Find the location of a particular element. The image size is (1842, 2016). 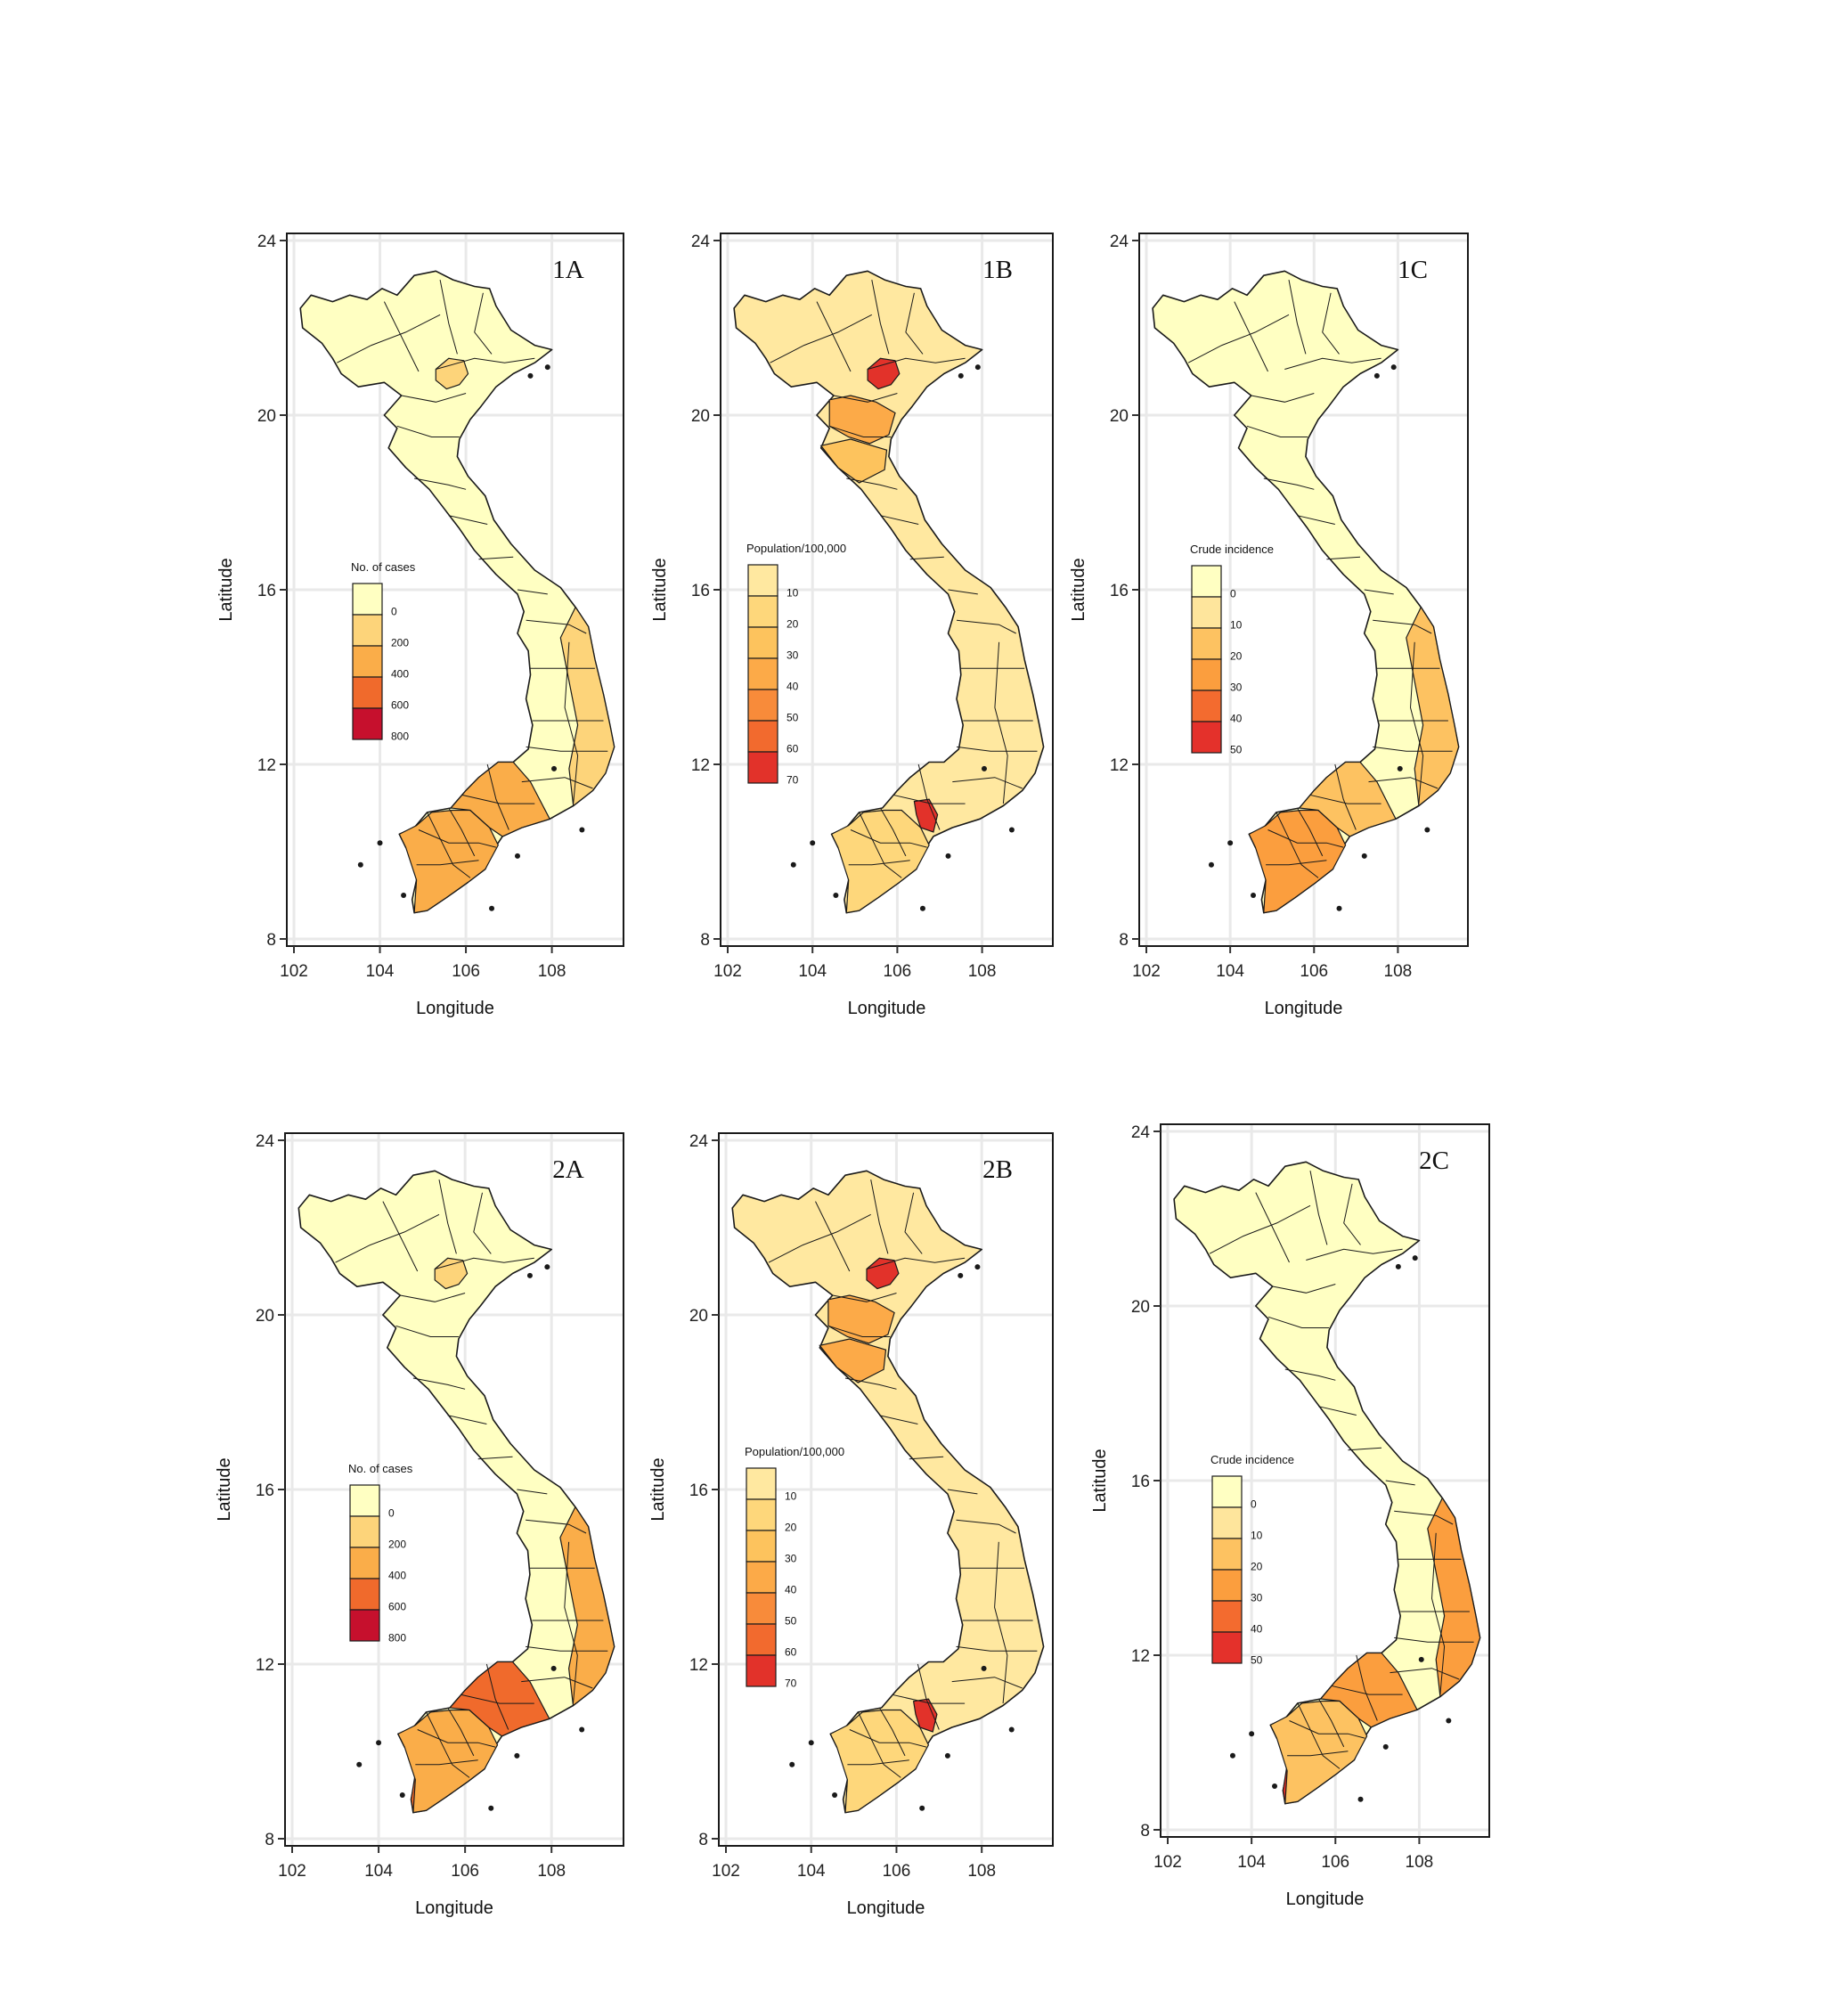

legend: Population/100,000 10 20 30 40 50 60 70 is located at coordinates (794, 1567).